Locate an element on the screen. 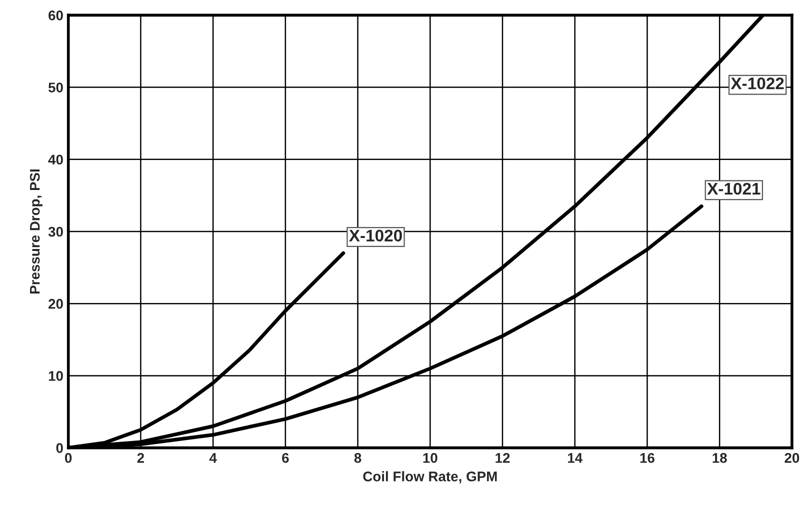 The height and width of the screenshot is (506, 804). x-tick-label: 18 is located at coordinates (719, 458).